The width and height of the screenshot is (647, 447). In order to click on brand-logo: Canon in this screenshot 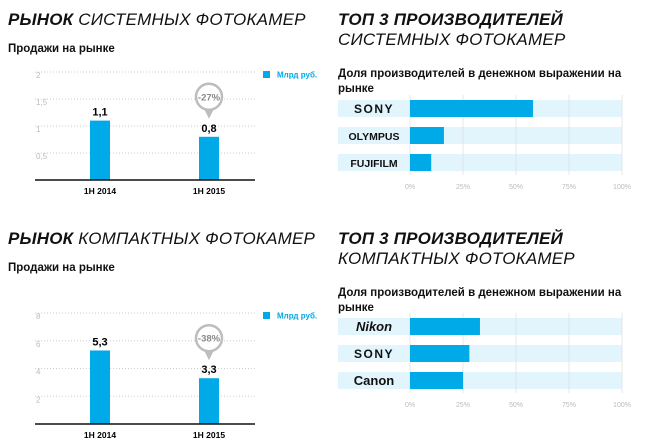, I will do `click(374, 380)`.